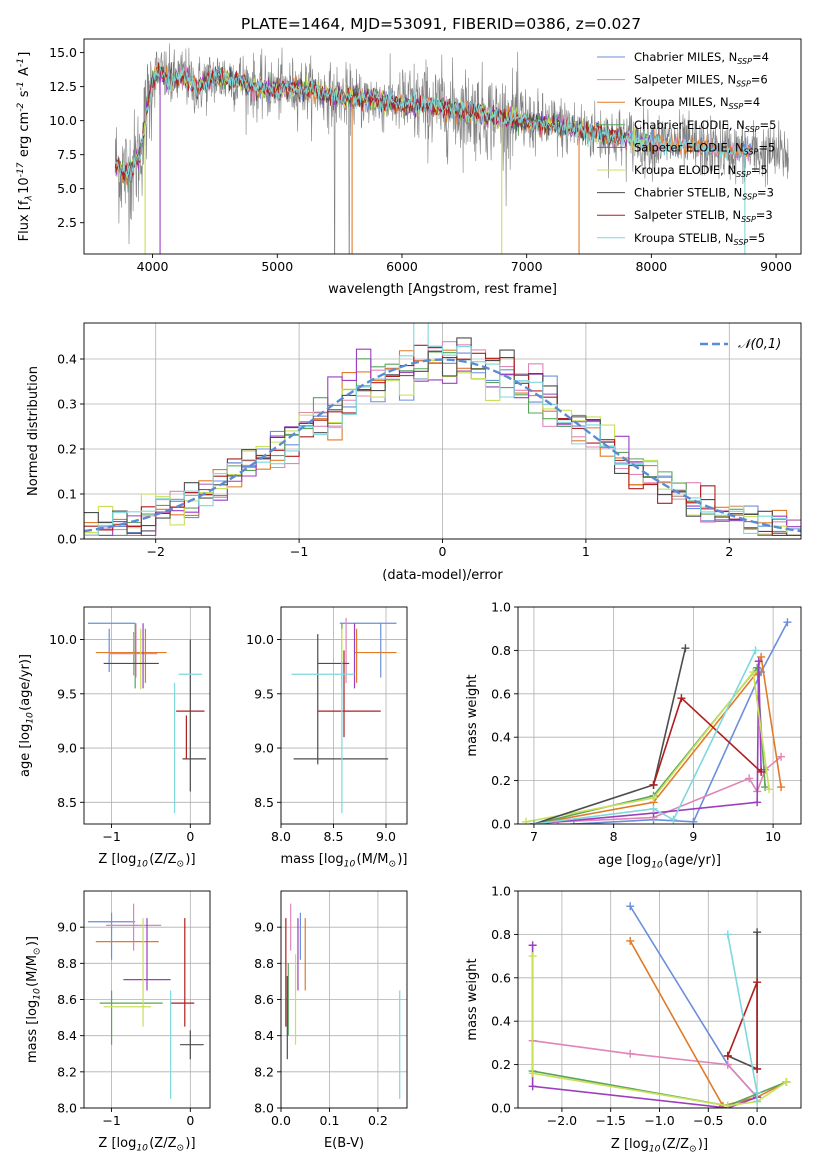 The height and width of the screenshot is (1170, 819). Describe the element at coordinates (25, 147) in the screenshot. I see `y-axis-label: Flux [fλ 10-17 erg cm-2 s-1 A-1 ]` at that location.